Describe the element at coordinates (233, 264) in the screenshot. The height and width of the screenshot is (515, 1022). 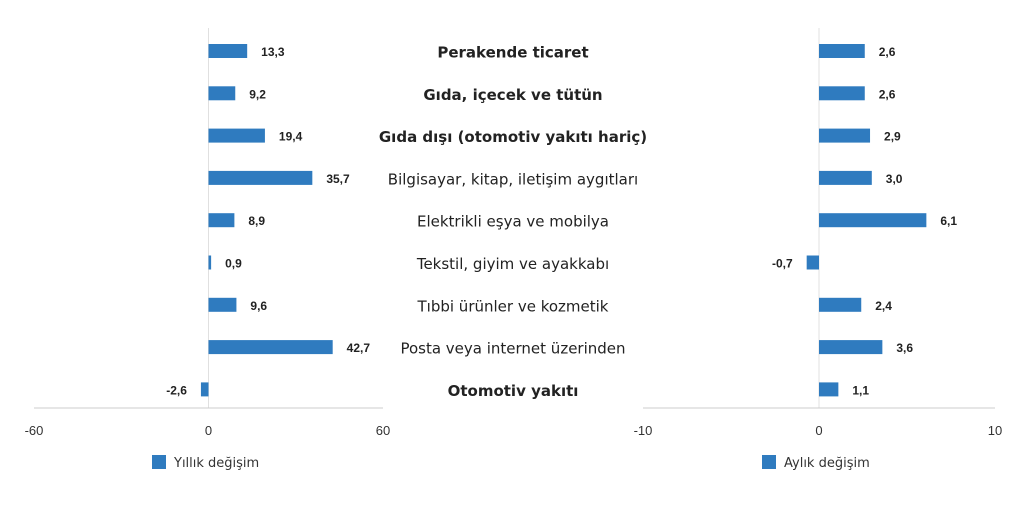
I see `data-label: 0,9` at that location.